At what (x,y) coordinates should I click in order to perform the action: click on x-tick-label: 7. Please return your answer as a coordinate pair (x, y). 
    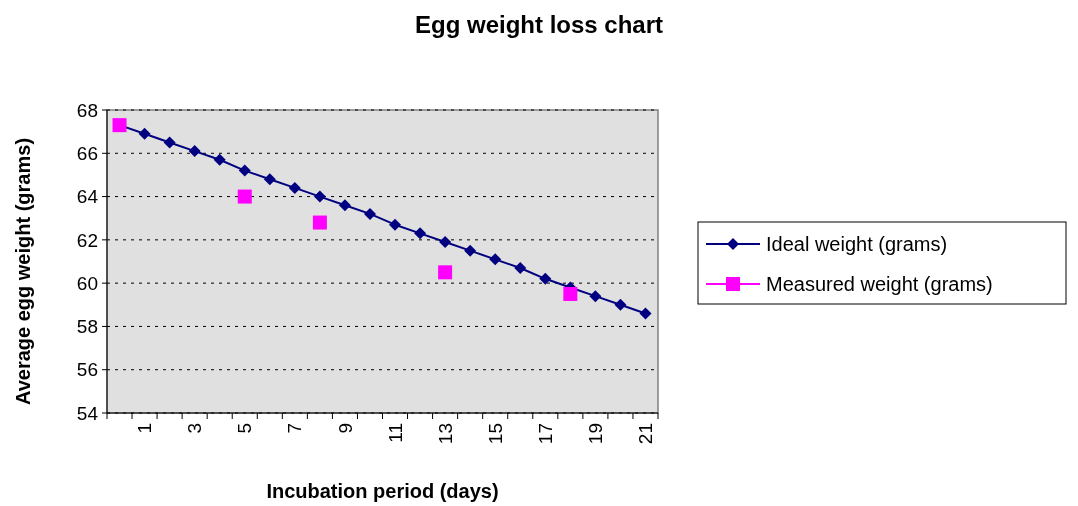
    Looking at the image, I should click on (295, 428).